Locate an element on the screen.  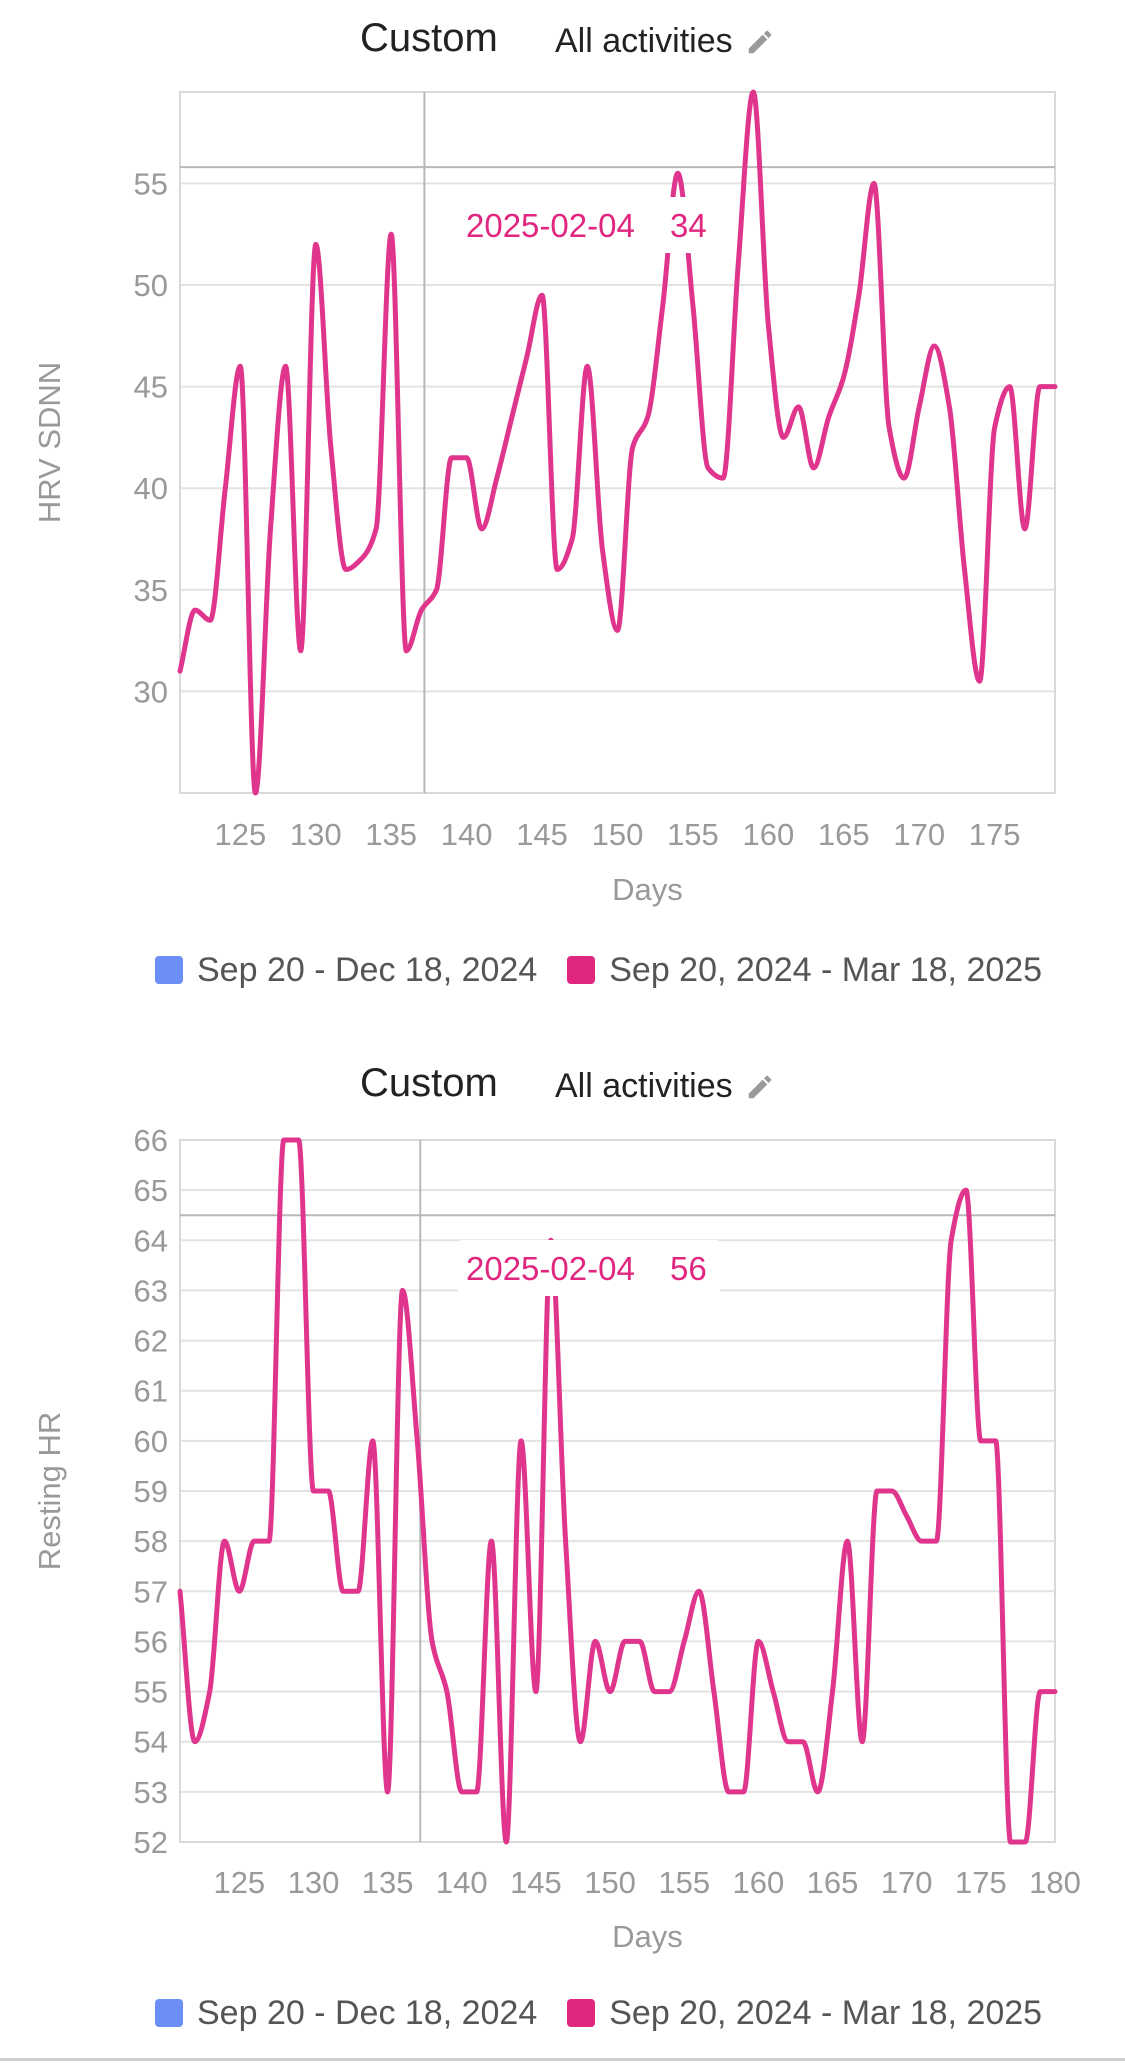
y-tick-label: 53 is located at coordinates (151, 1792).